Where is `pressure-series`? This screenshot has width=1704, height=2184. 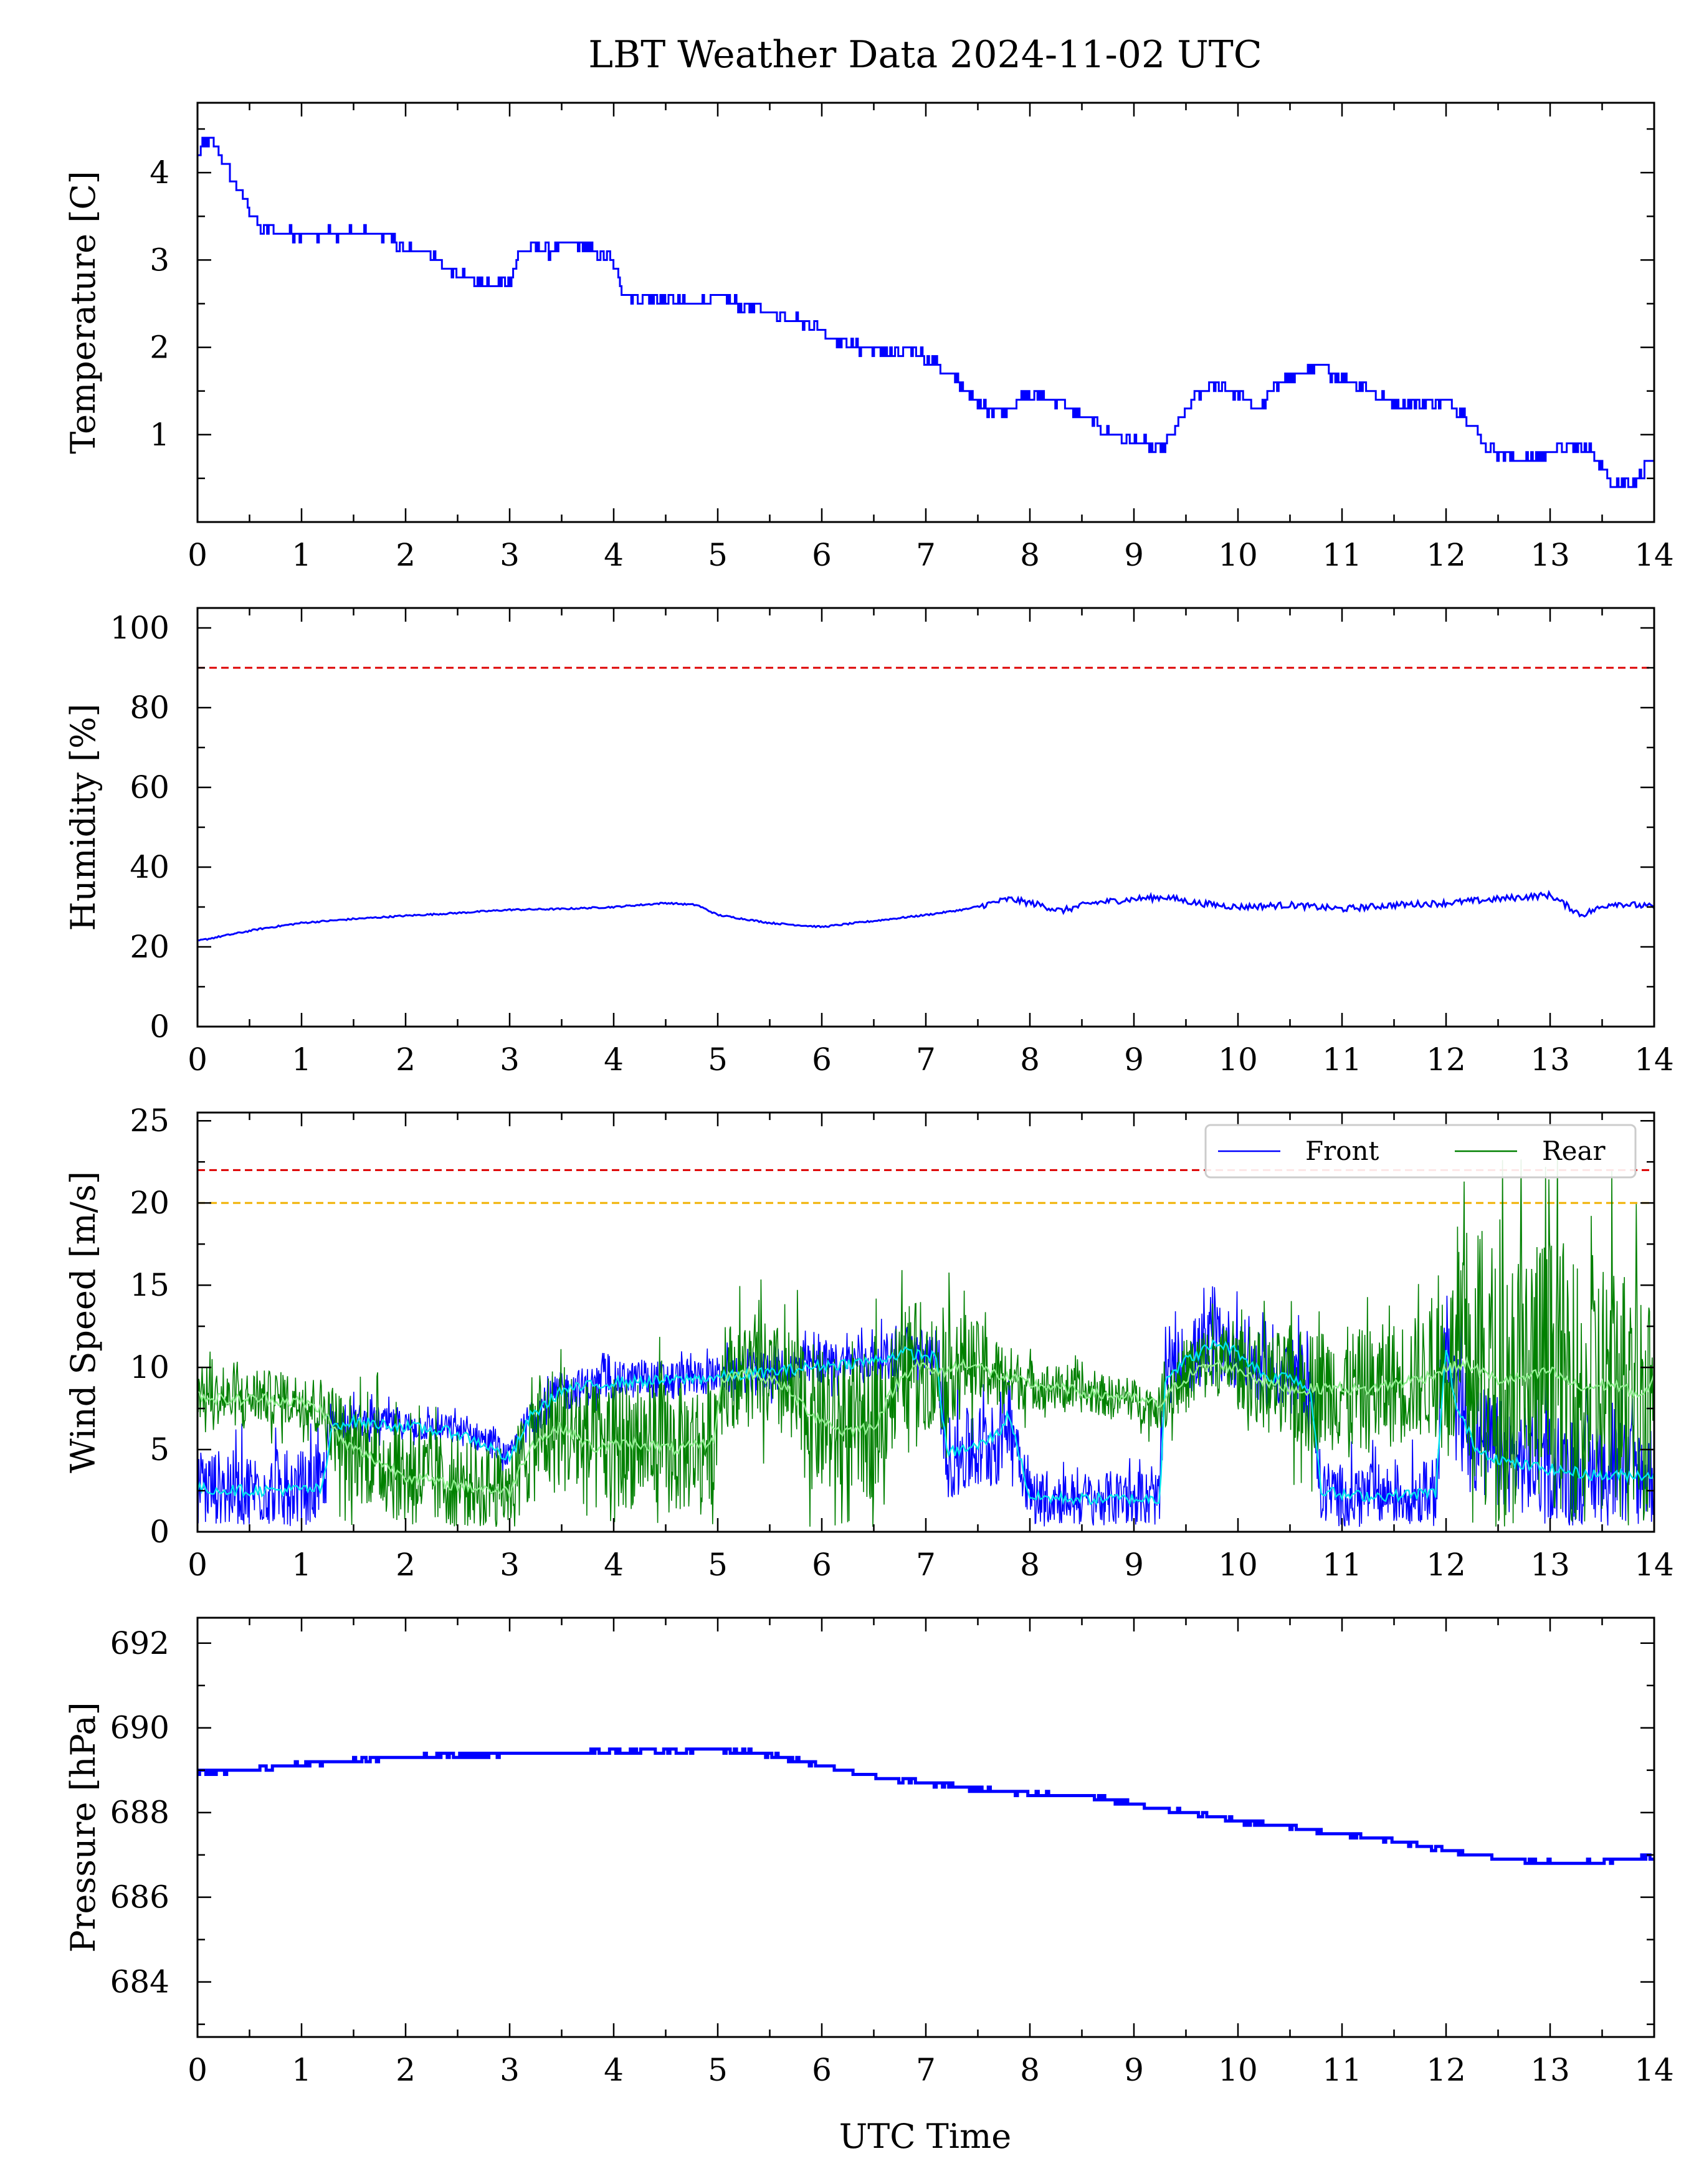
pressure-series is located at coordinates (926, 1806).